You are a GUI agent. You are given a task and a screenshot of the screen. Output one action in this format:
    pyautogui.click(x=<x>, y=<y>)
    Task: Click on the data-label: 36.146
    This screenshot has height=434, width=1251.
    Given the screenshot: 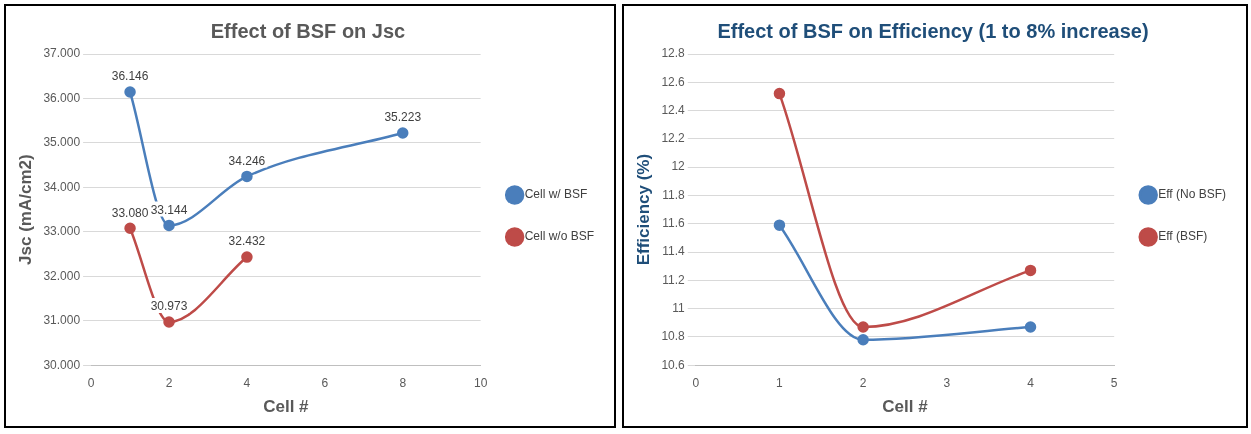 What is the action you would take?
    pyautogui.click(x=130, y=76)
    